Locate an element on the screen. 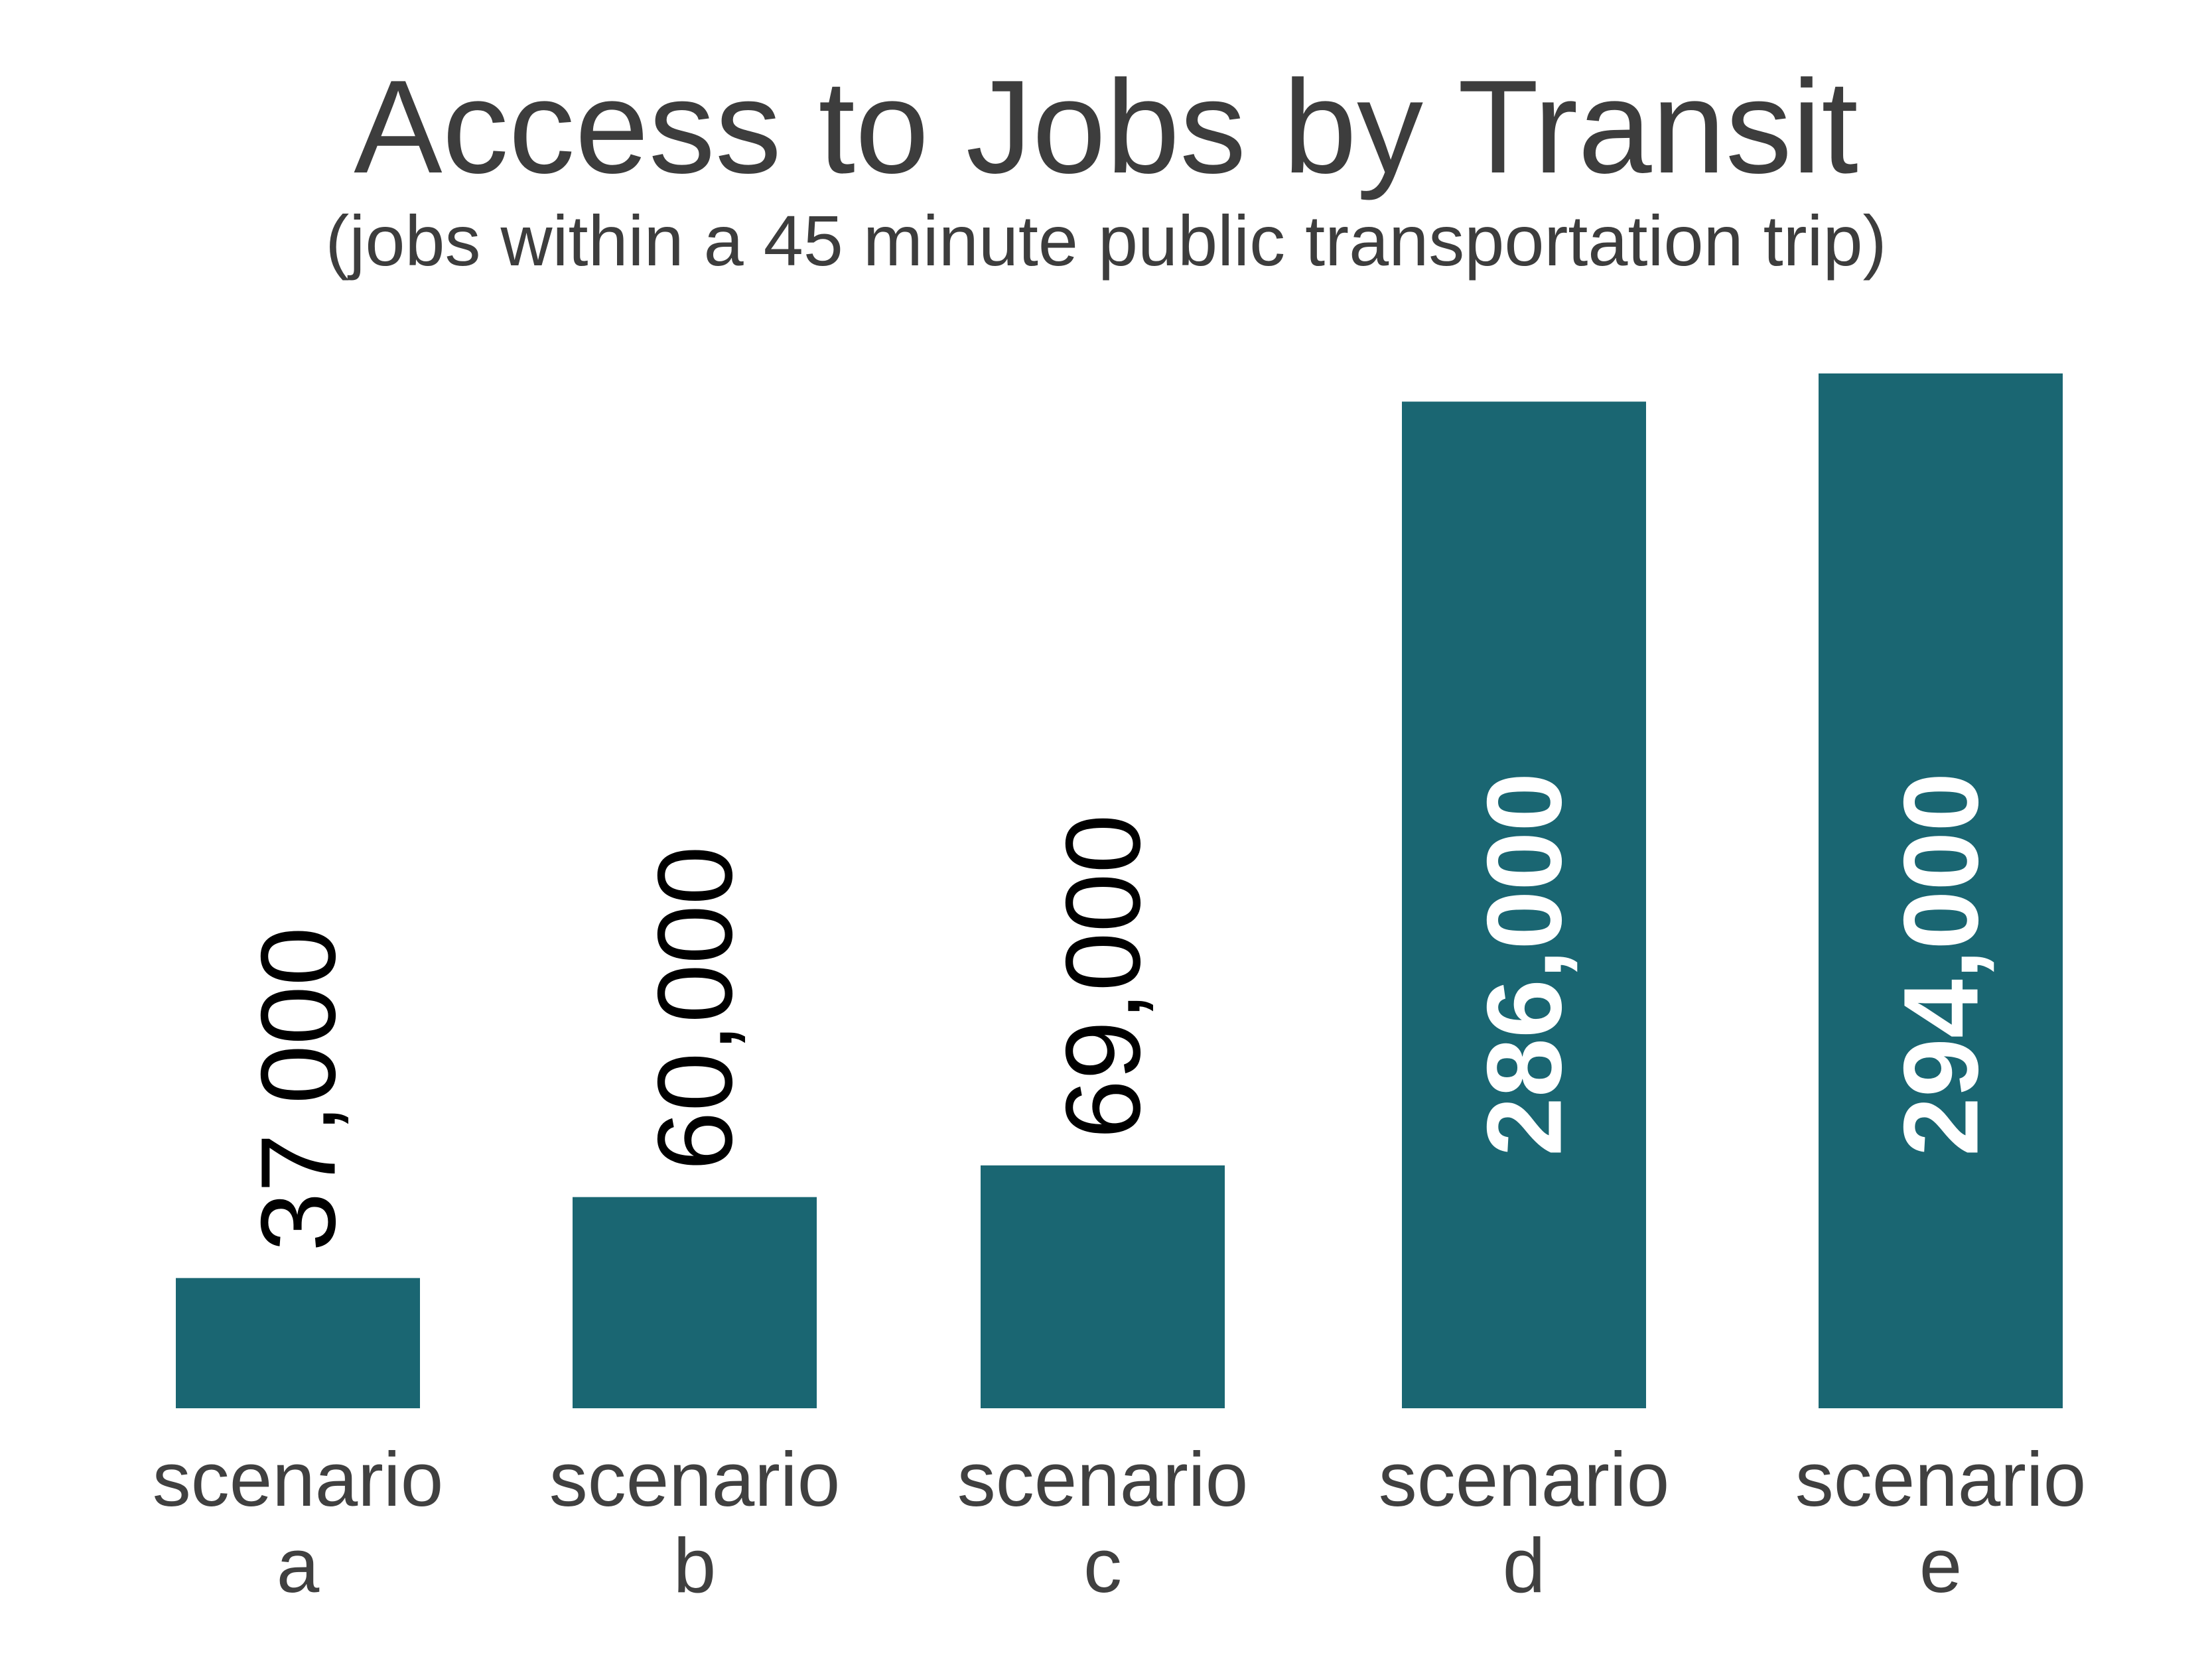  category-label-3-line-1: scenario is located at coordinates (1102, 1479).